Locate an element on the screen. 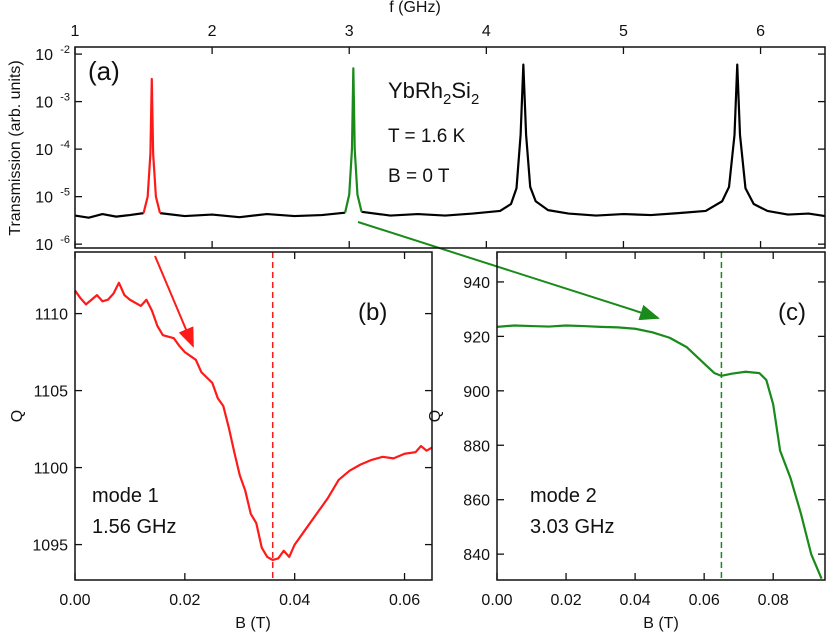  x-tick-label: 6 is located at coordinates (760, 31).